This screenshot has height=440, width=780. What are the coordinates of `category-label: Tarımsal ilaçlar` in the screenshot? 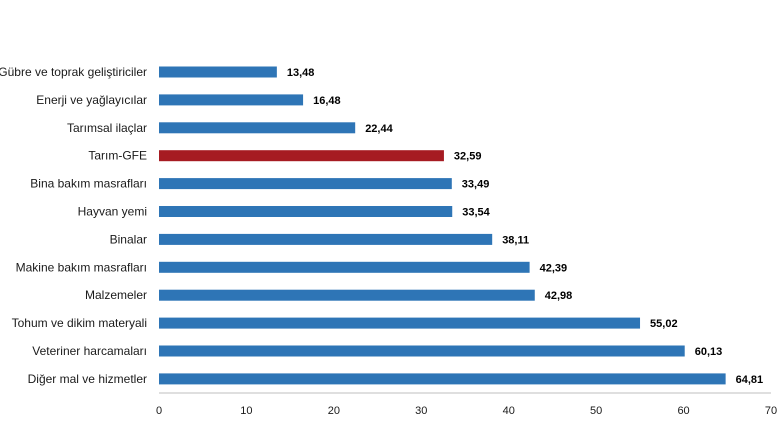 It's located at (107, 128).